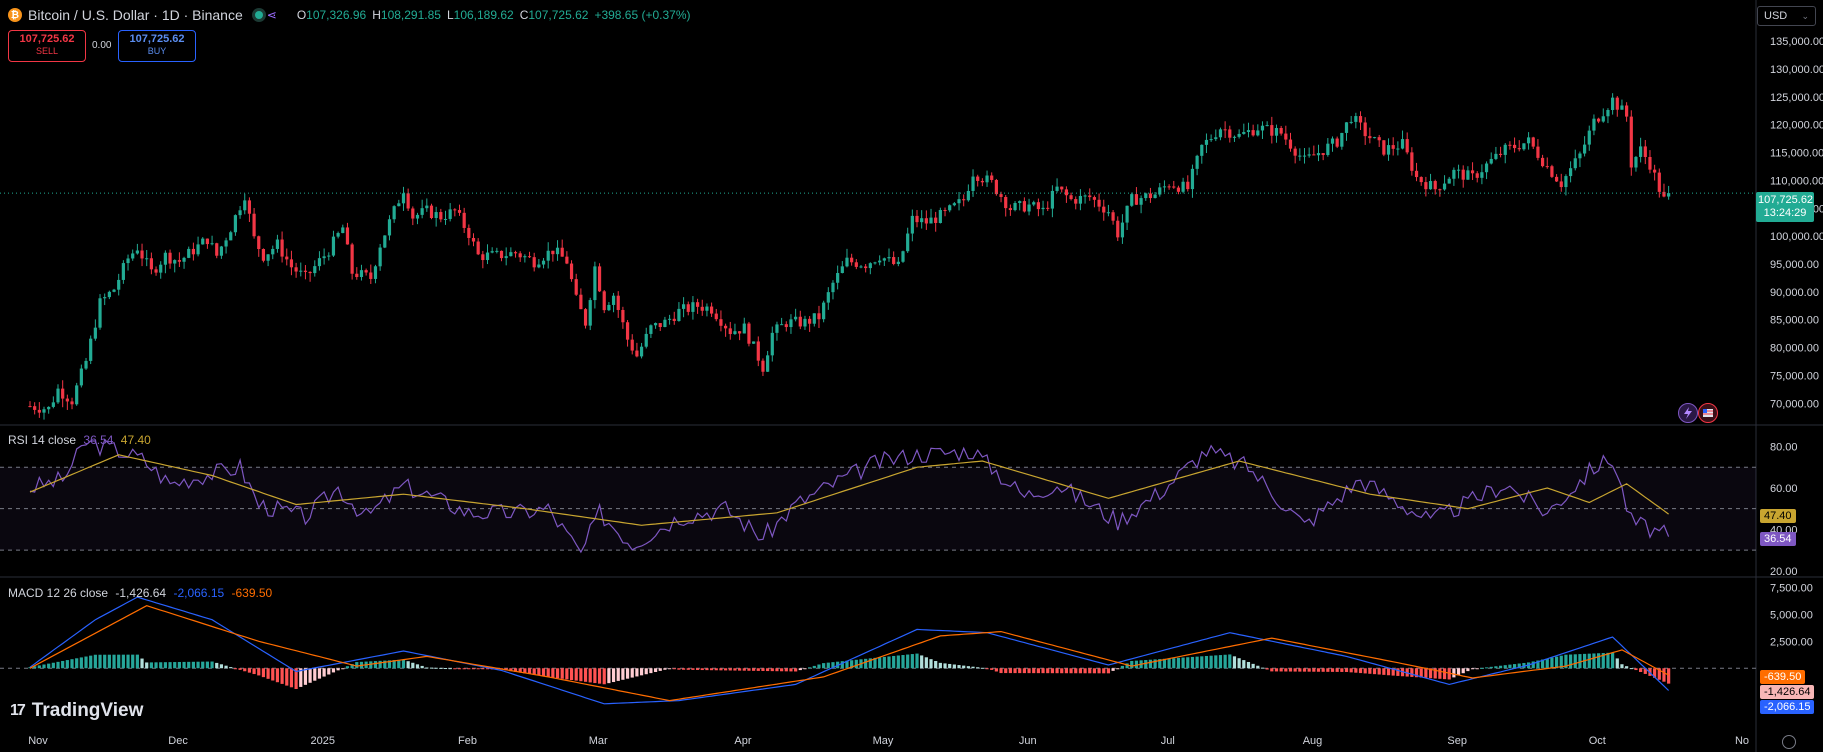 Image resolution: width=1823 pixels, height=752 pixels. Describe the element at coordinates (1688, 413) in the screenshot. I see `event-flash-icon` at that location.